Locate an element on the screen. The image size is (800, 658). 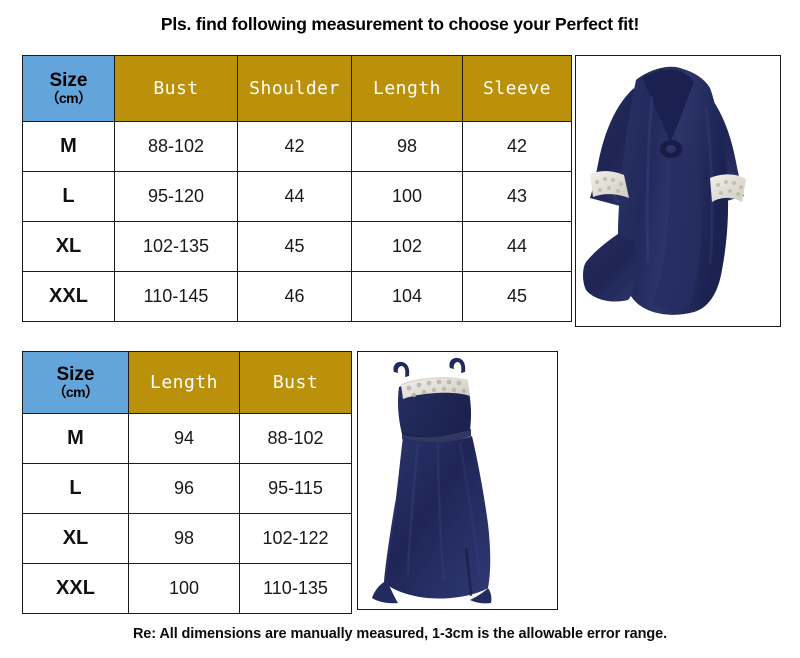
table-row: XL 98 102-122 is located at coordinates (187, 538).